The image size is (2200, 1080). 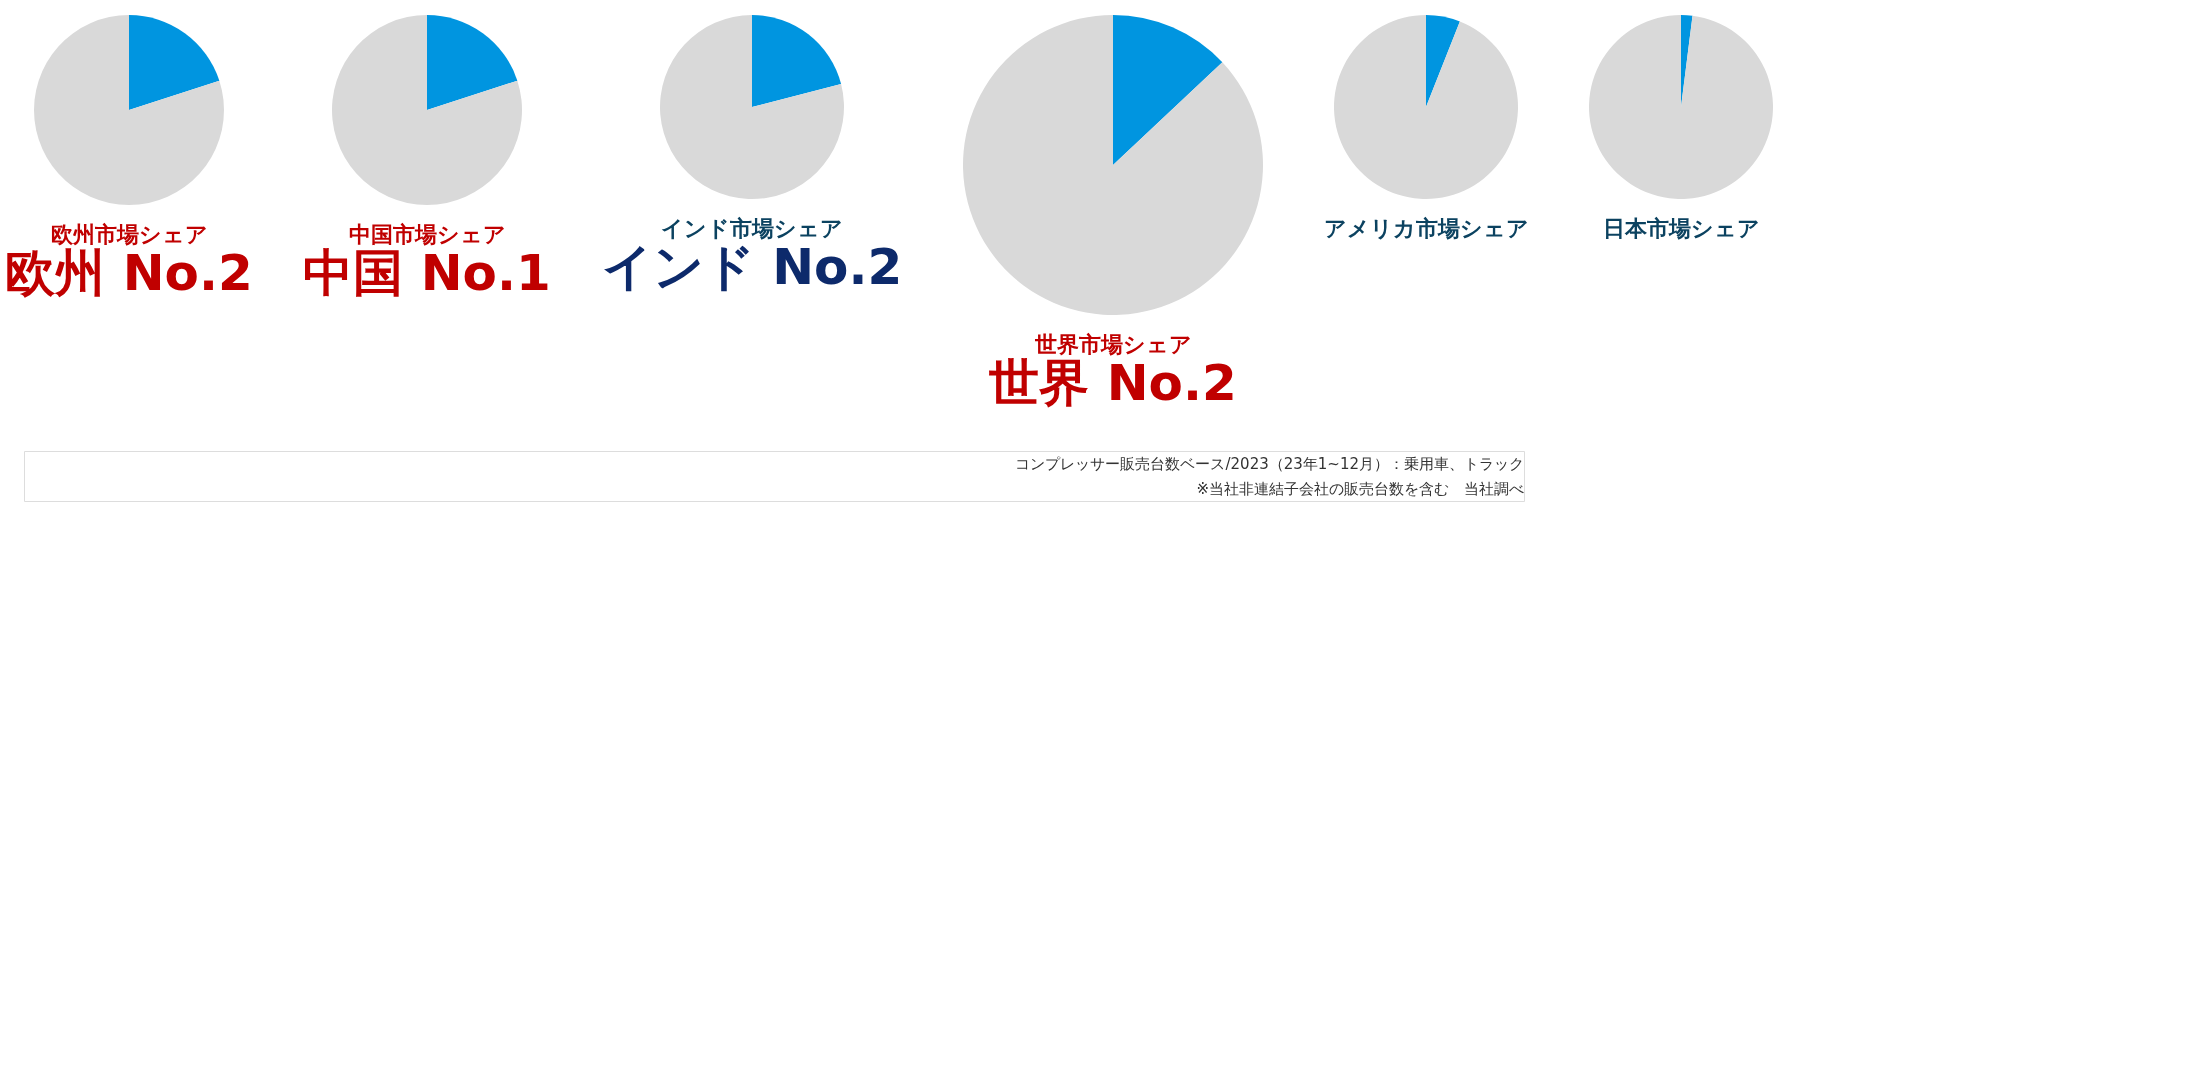 I want to click on text: インド市場シェア, so click(x=752, y=228).